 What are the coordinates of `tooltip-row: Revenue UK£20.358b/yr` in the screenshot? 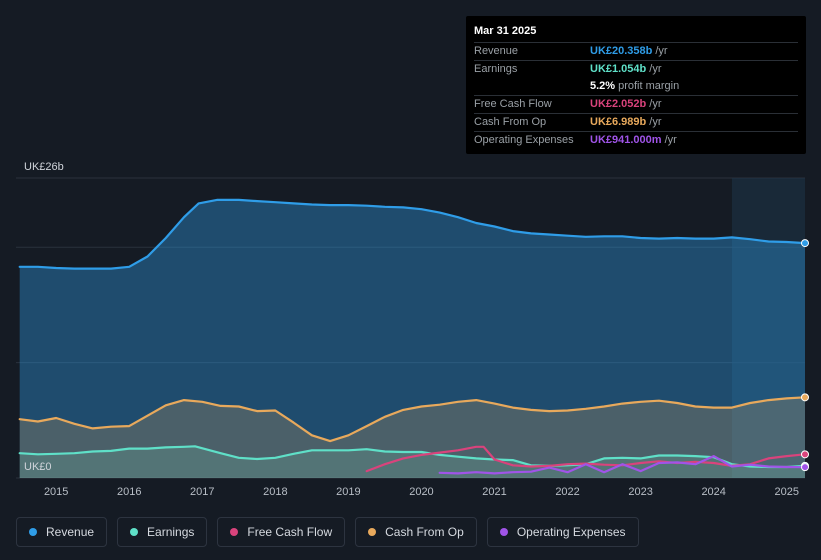 It's located at (636, 51).